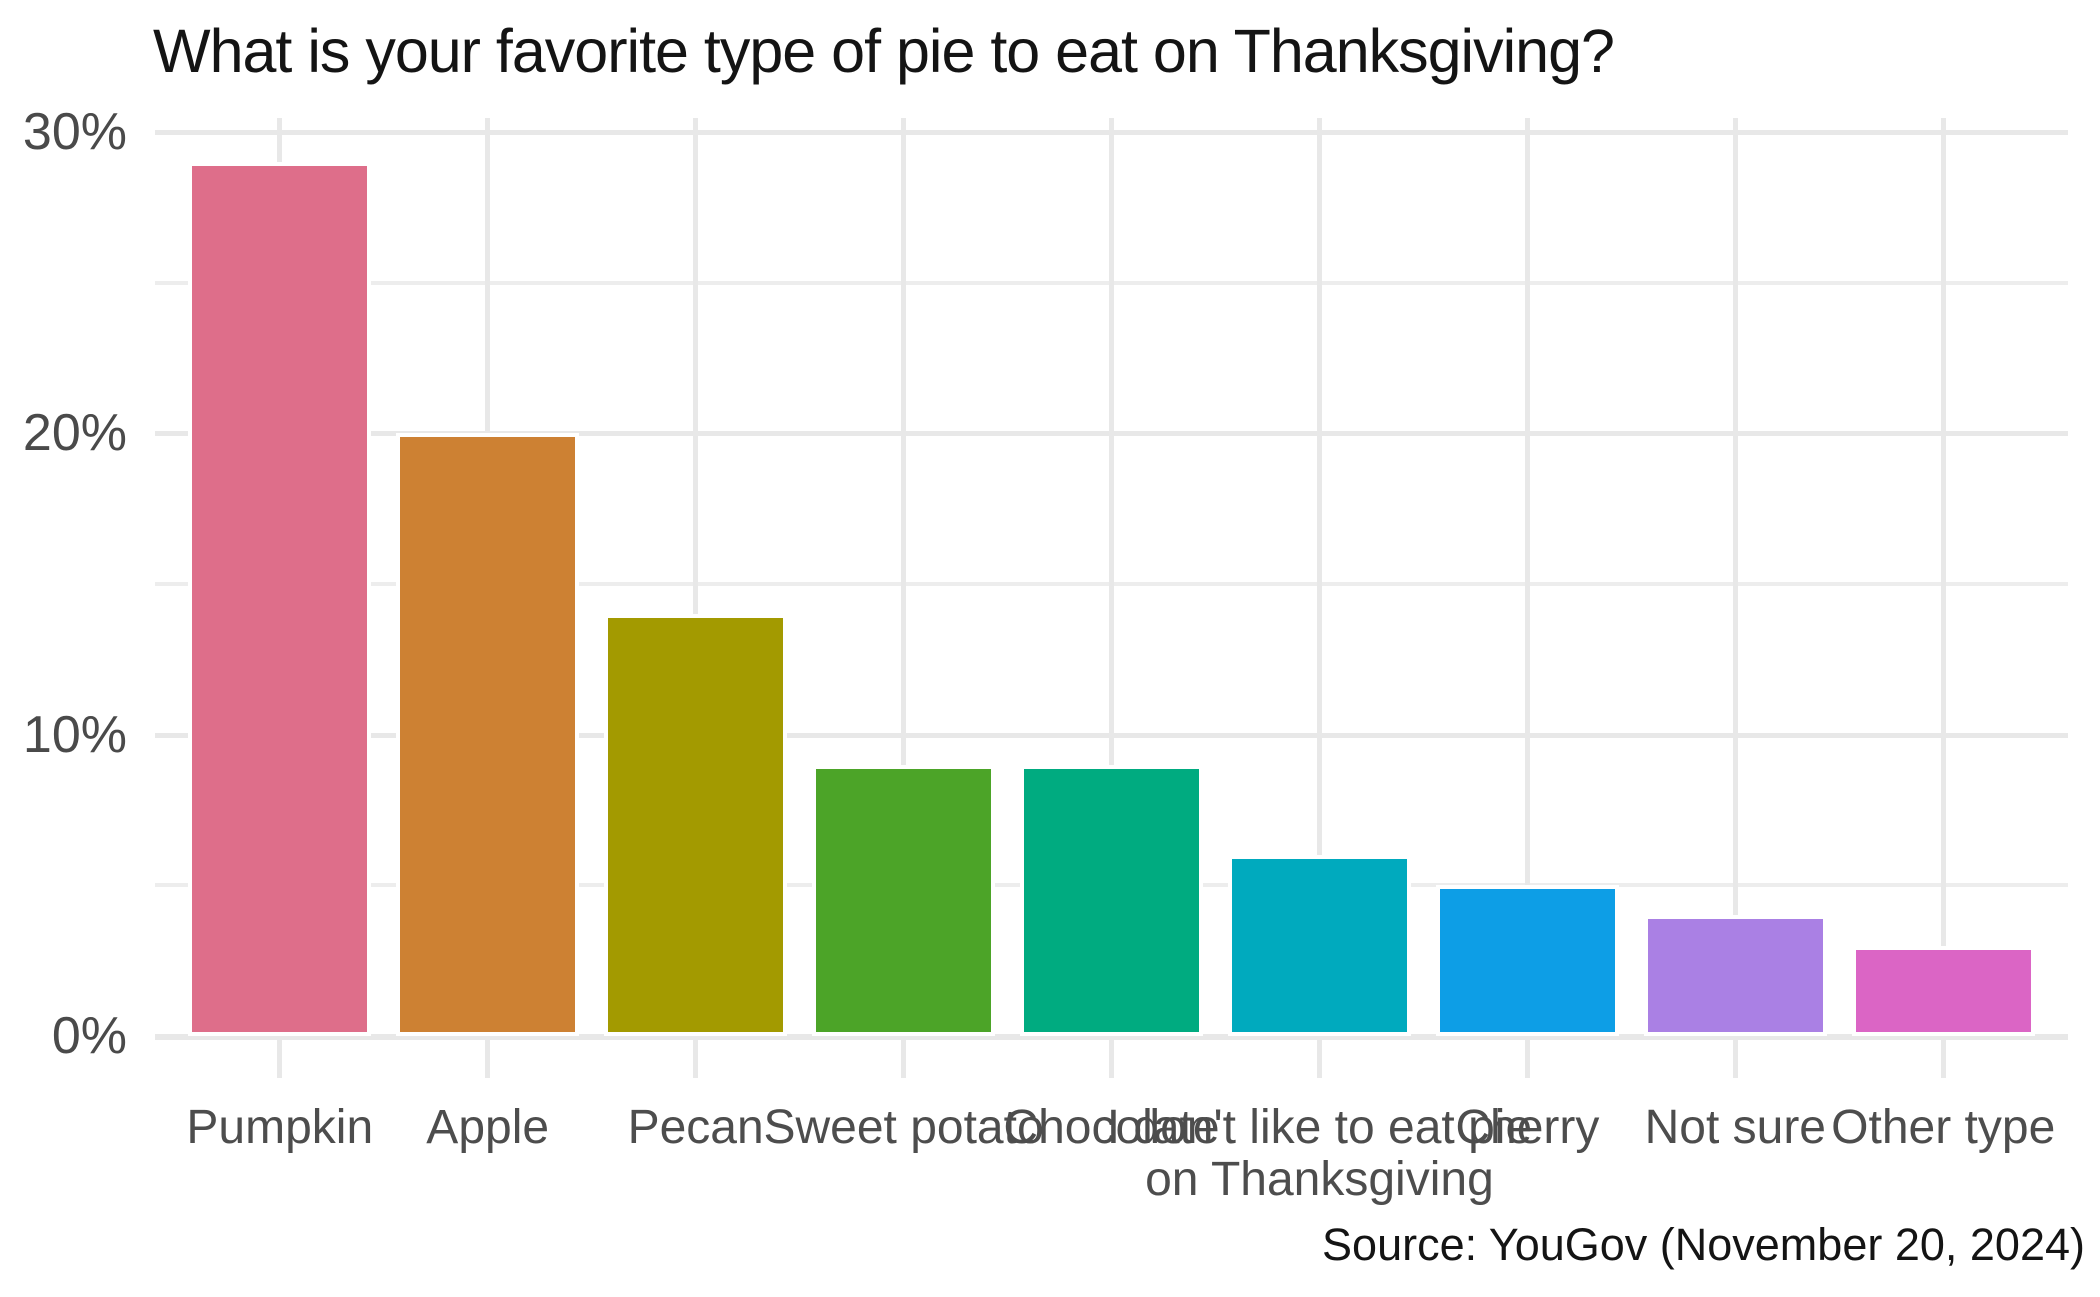 This screenshot has height=1297, width=2100. Describe the element at coordinates (1527, 1059) in the screenshot. I see `x-axis-tick-cherry` at that location.